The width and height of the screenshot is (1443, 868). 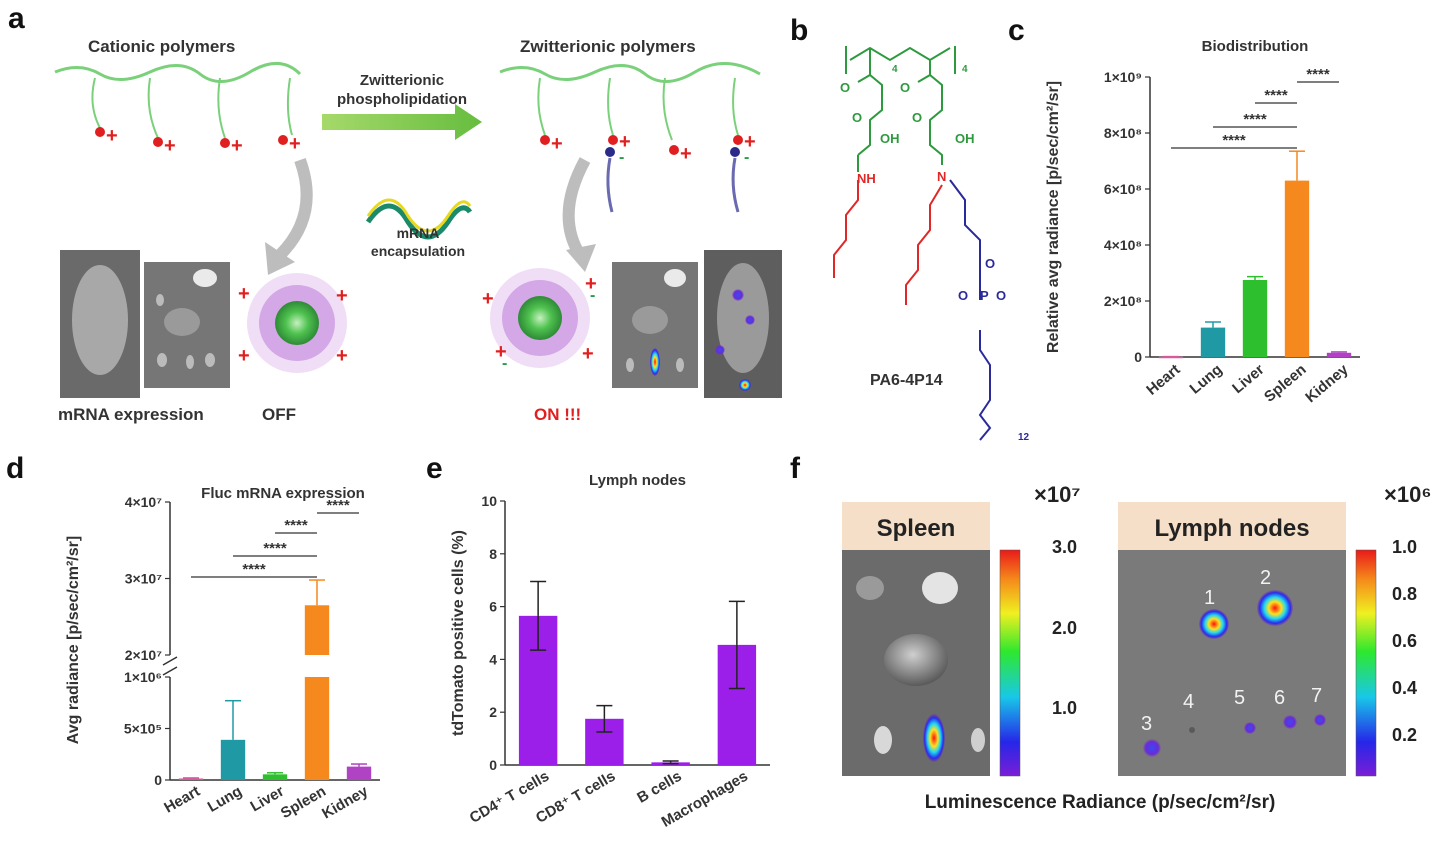 I want to click on chemical-structure, so click(x=912, y=243).